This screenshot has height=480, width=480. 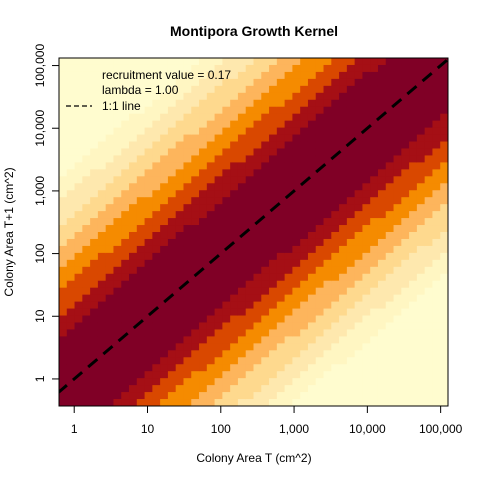 What do you see at coordinates (40, 253) in the screenshot?
I see `y-tick-label: 100` at bounding box center [40, 253].